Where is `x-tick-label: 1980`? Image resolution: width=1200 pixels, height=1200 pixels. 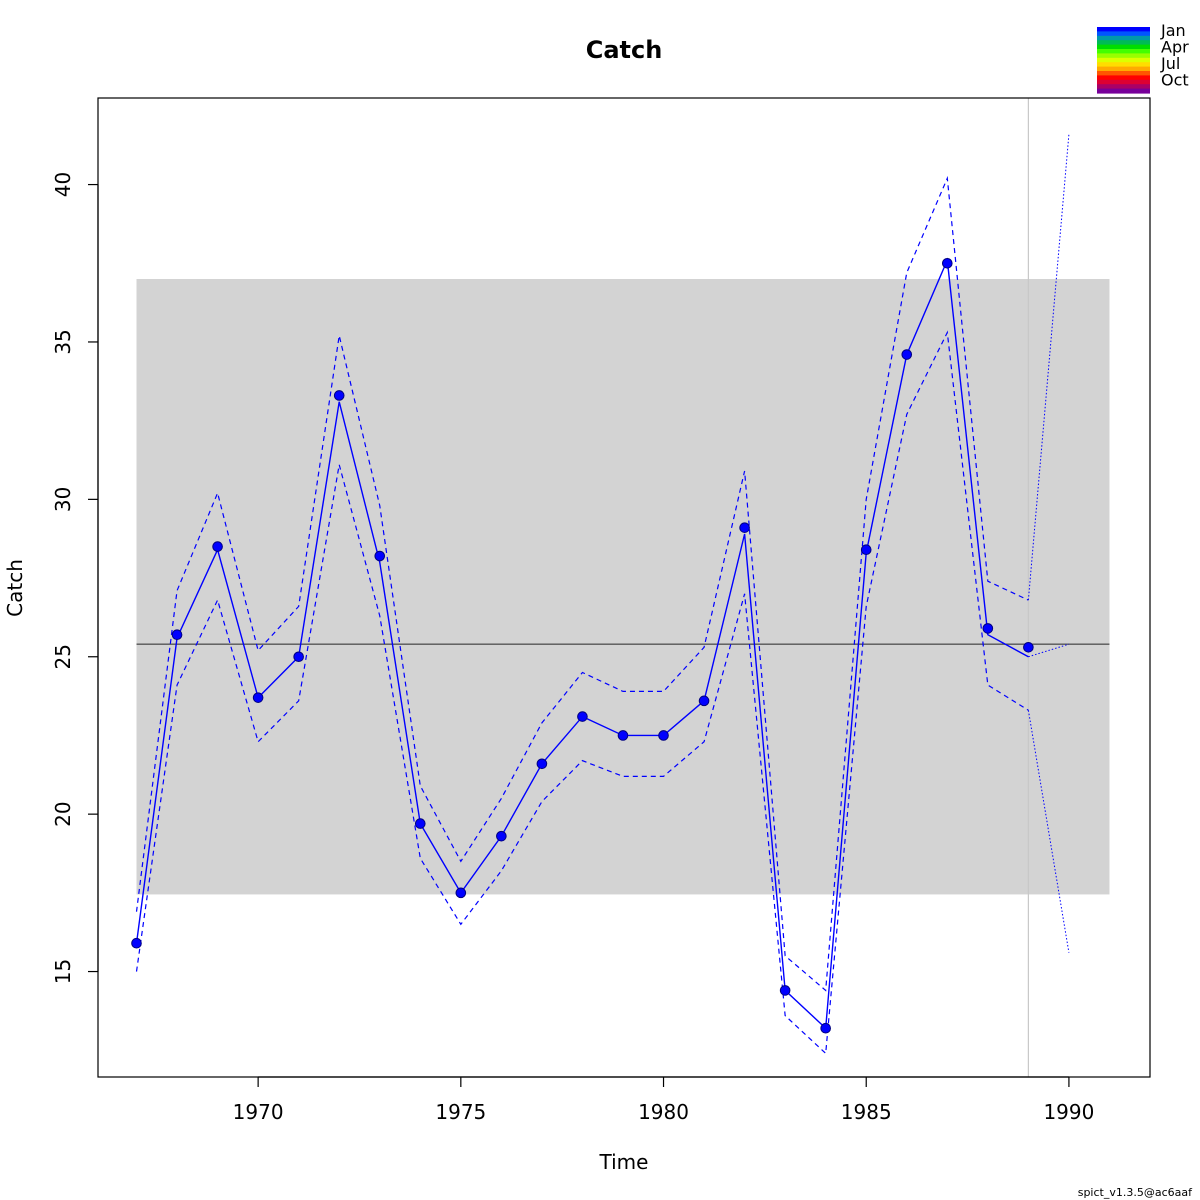 x-tick-label: 1980 is located at coordinates (663, 1112).